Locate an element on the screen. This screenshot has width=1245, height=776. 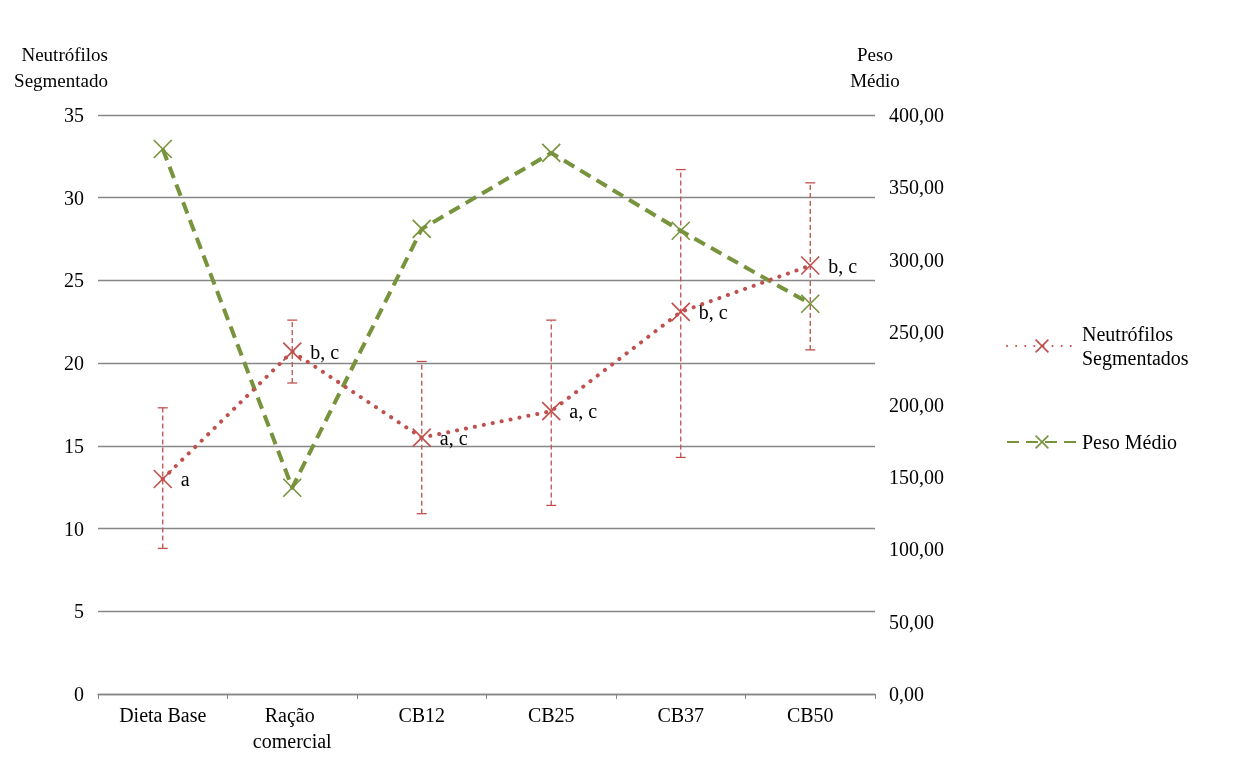
y2-tick-label: 250,00 is located at coordinates (916, 332).